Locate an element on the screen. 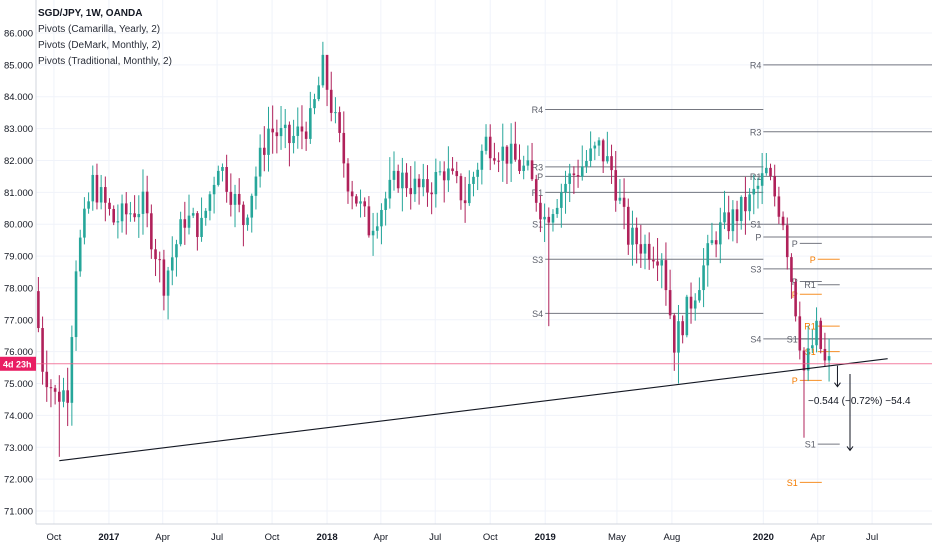  y-tick-label: 82.000 is located at coordinates (18, 161).